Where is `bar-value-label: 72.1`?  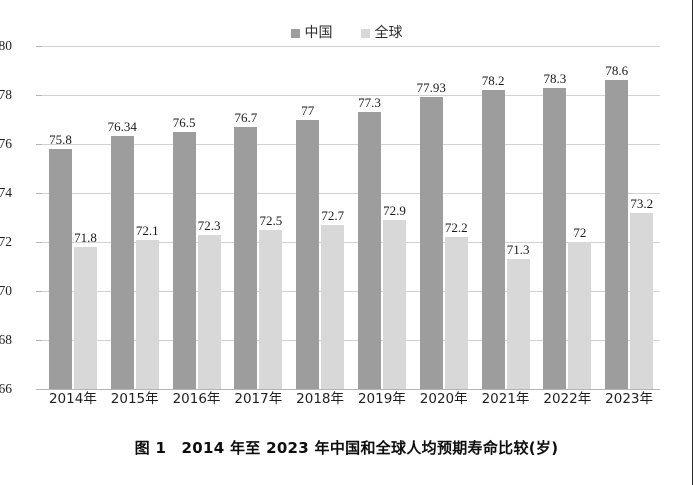 bar-value-label: 72.1 is located at coordinates (147, 230).